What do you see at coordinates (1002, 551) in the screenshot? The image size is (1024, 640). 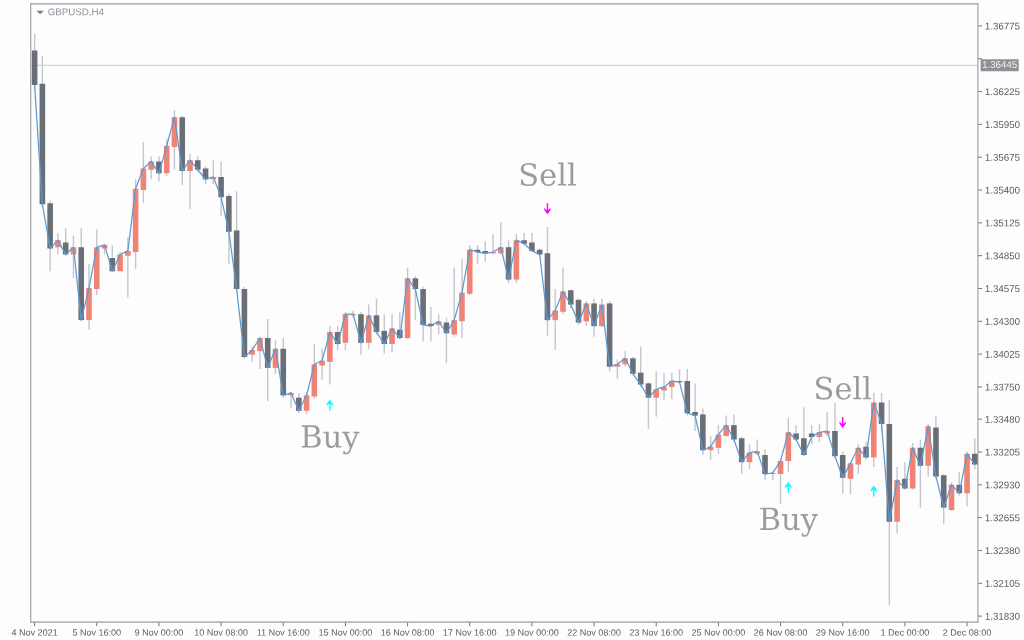 I see `y-tick-label: 1.32380` at bounding box center [1002, 551].